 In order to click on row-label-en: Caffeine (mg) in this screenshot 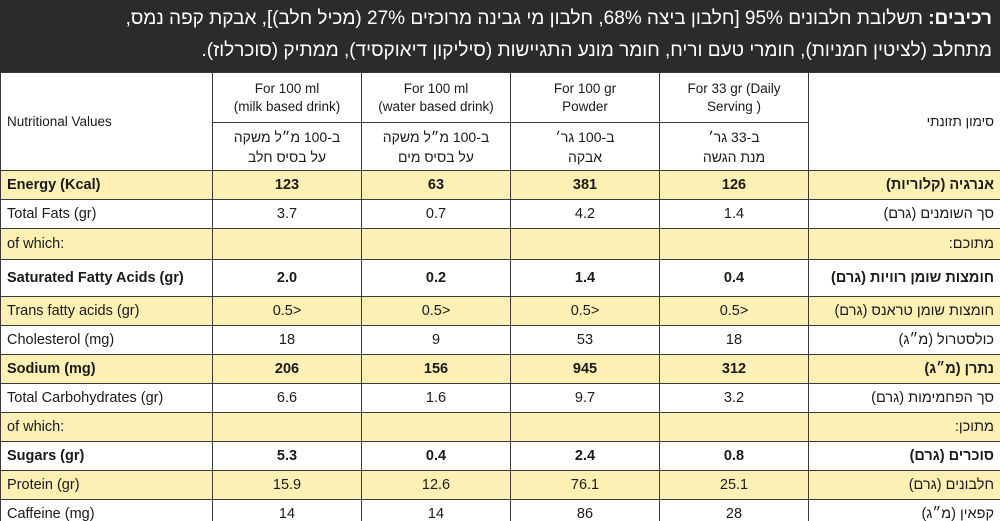, I will do `click(106, 510)`.